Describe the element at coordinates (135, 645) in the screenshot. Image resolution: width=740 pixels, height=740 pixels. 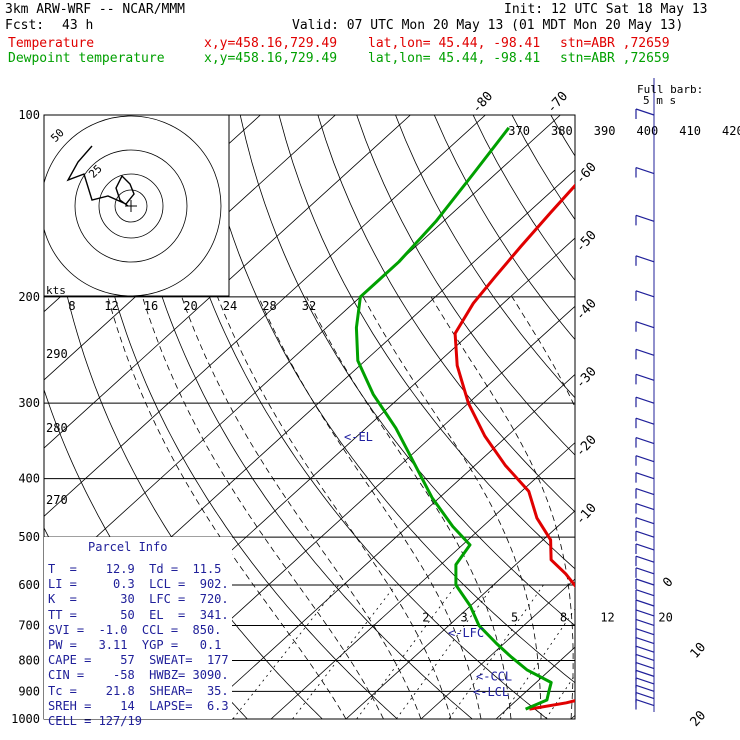
I see `parcel-info-row: PW = 3.11 YGP = 0.1` at that location.